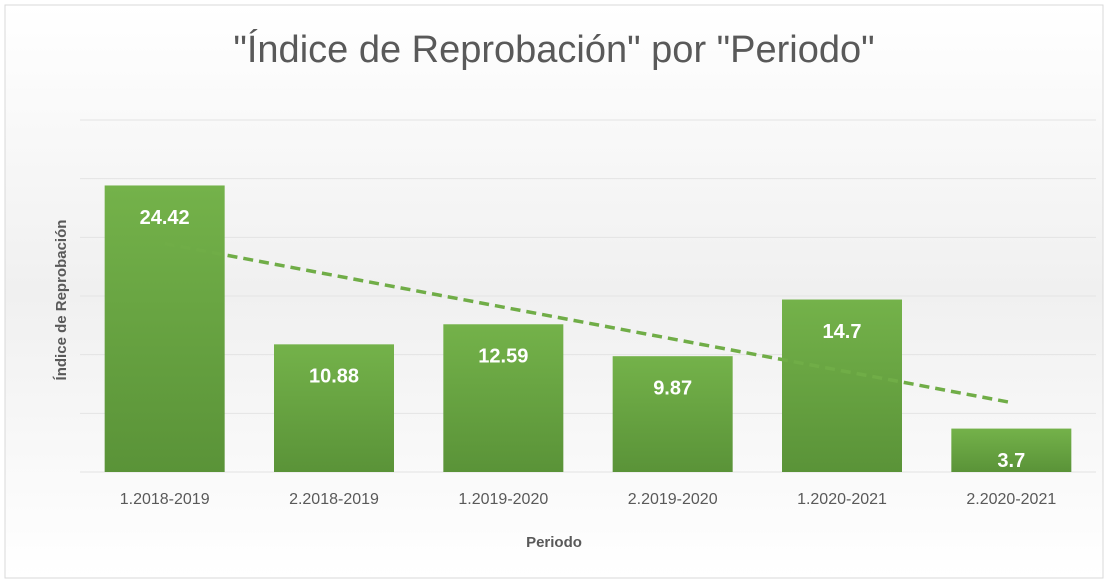 The height and width of the screenshot is (583, 1108). What do you see at coordinates (503, 357) in the screenshot?
I see `data-label: 12.59` at bounding box center [503, 357].